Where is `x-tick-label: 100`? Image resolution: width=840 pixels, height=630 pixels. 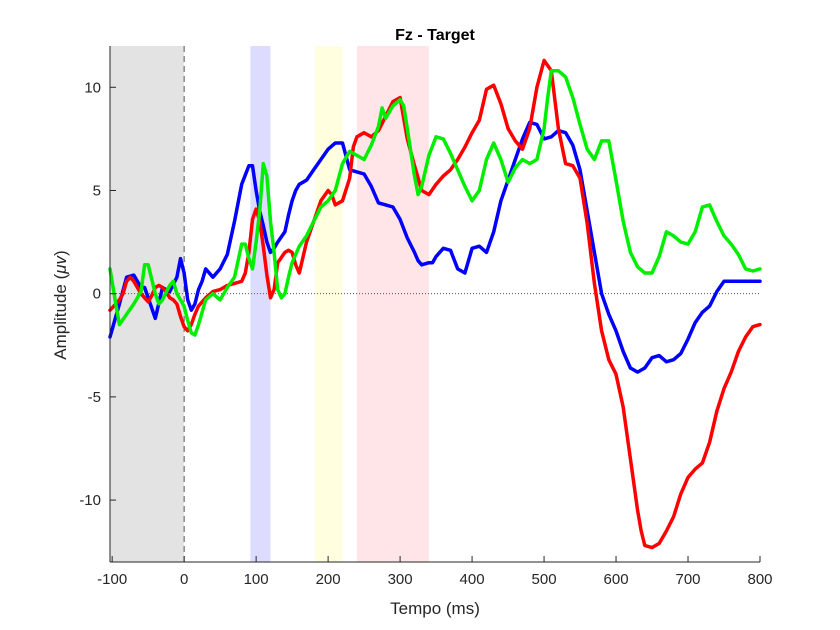 x-tick-label: 100 is located at coordinates (256, 579).